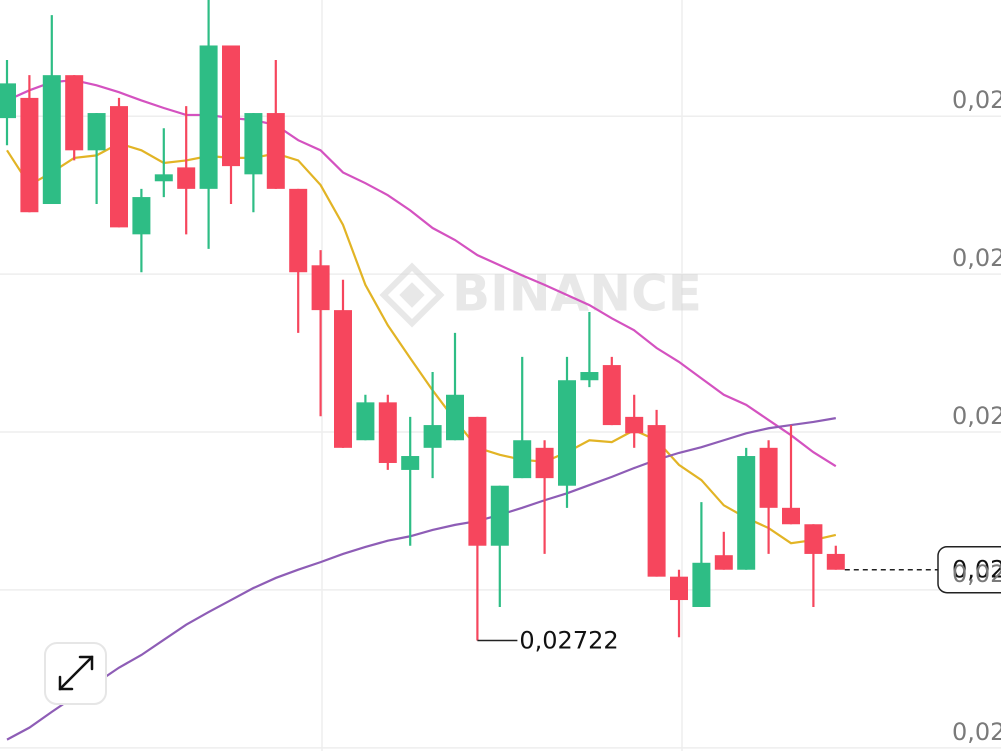 This screenshot has width=1001, height=751. Describe the element at coordinates (976, 570) in the screenshot. I see `price-label: 0,02` at that location.